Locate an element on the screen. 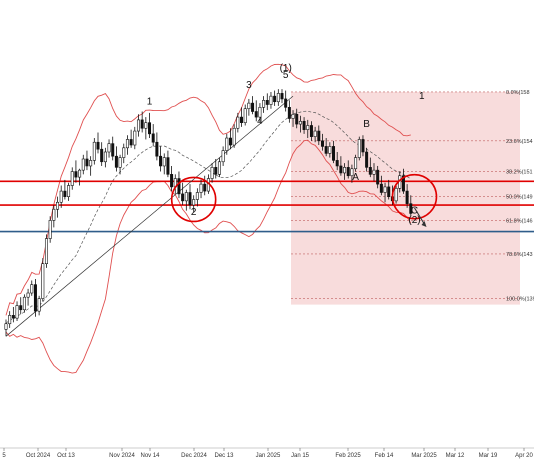 The image size is (534, 467). wave-label: (1) is located at coordinates (286, 68).